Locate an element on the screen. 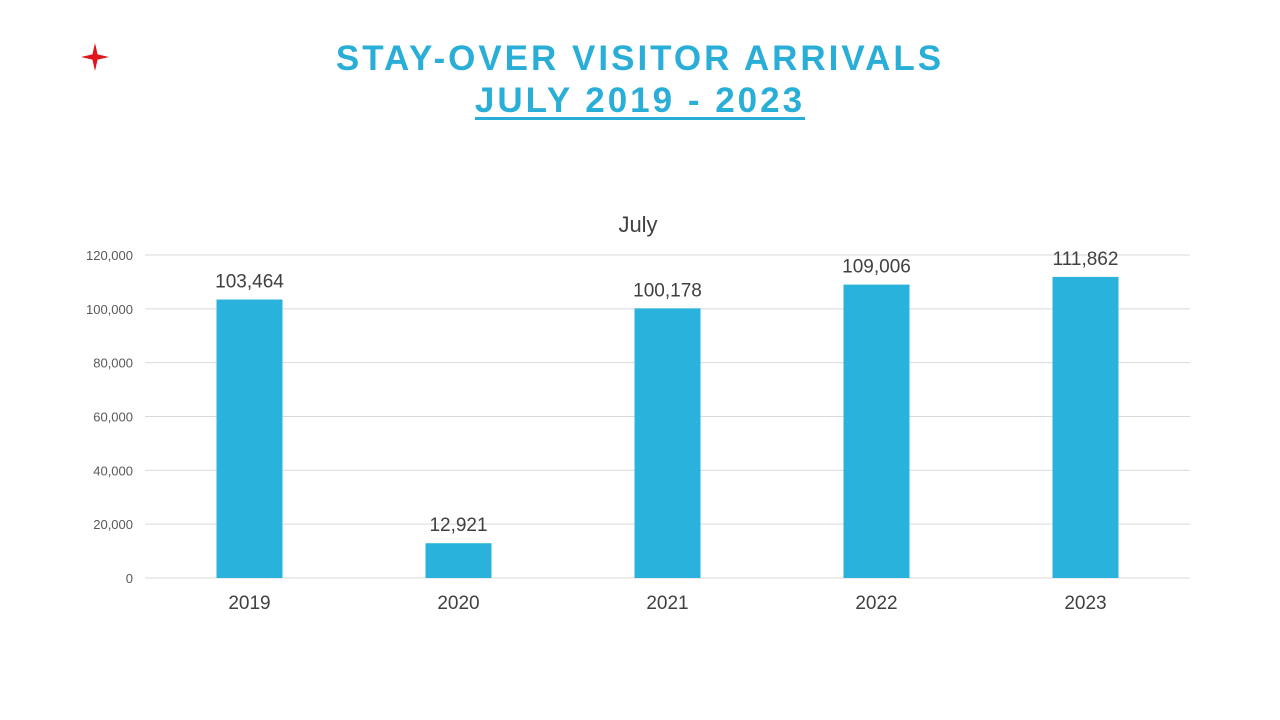  y-axis-ticks: 0 20,000 40,000 60,000 80,000 100,000 120,000 is located at coordinates (109, 417).